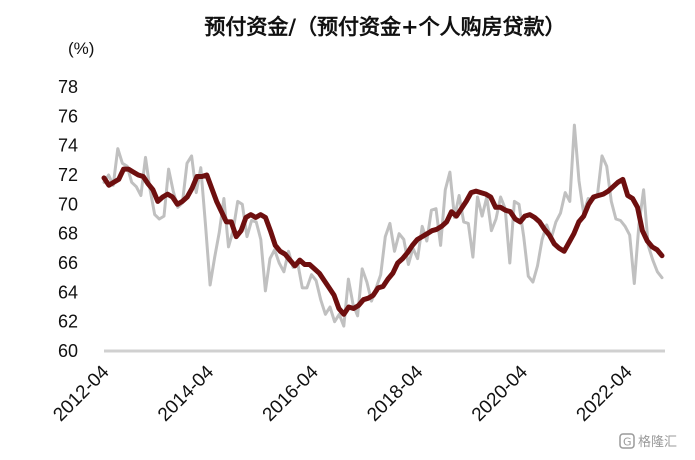  Describe the element at coordinates (500, 393) in the screenshot. I see `x-tick-label: 2020-04` at that location.